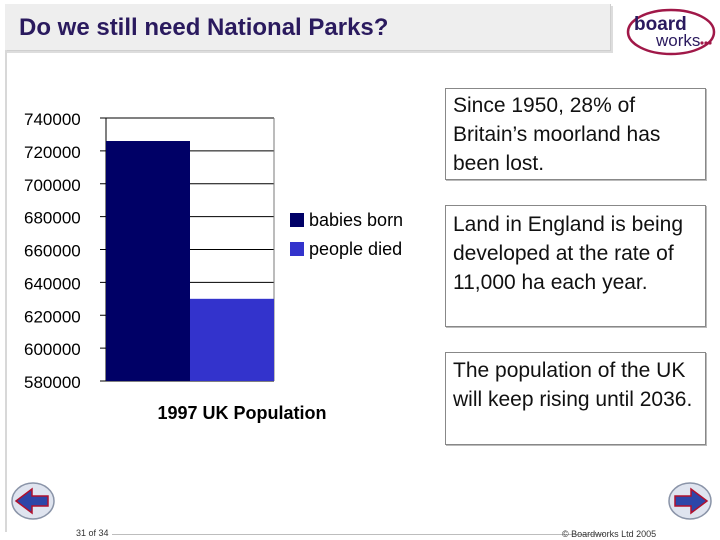 Image resolution: width=720 pixels, height=540 pixels. Describe the element at coordinates (6, 291) in the screenshot. I see `left-rule` at that location.